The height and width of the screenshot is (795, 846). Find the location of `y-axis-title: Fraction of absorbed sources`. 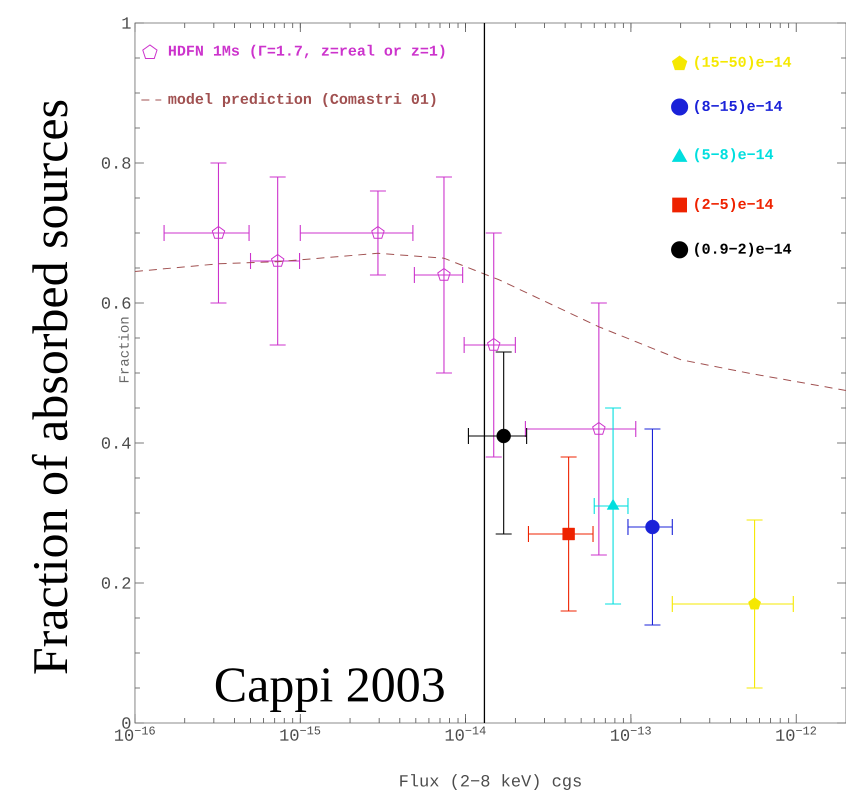

y-axis-title: Fraction of absorbed sources is located at coordinates (50, 387).